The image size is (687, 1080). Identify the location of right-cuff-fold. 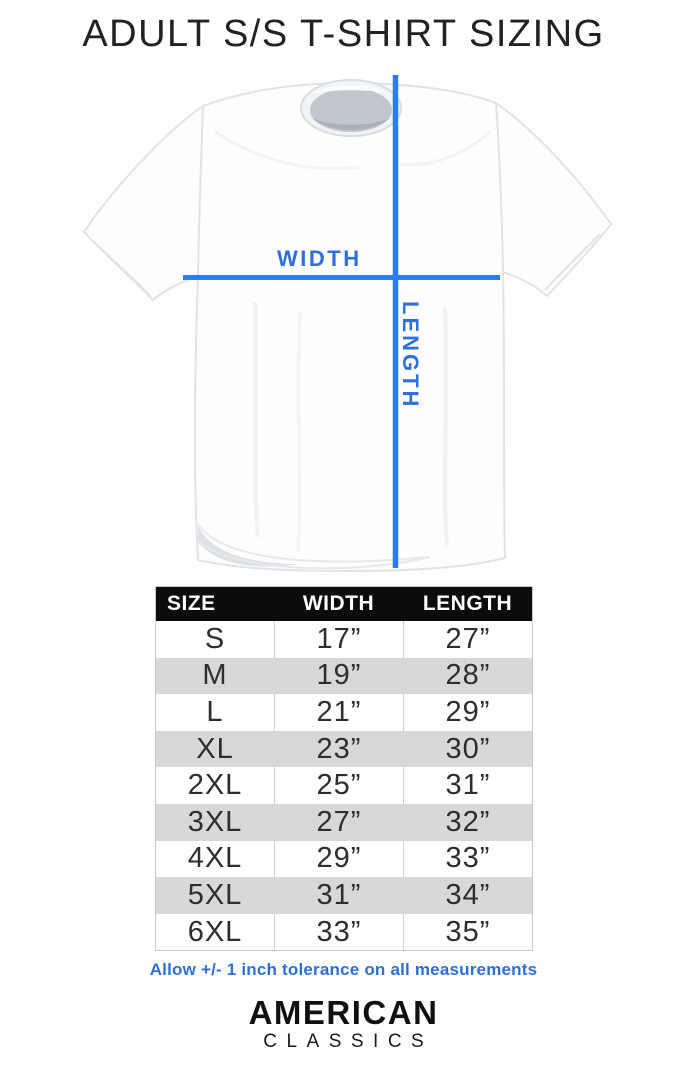
(572, 262).